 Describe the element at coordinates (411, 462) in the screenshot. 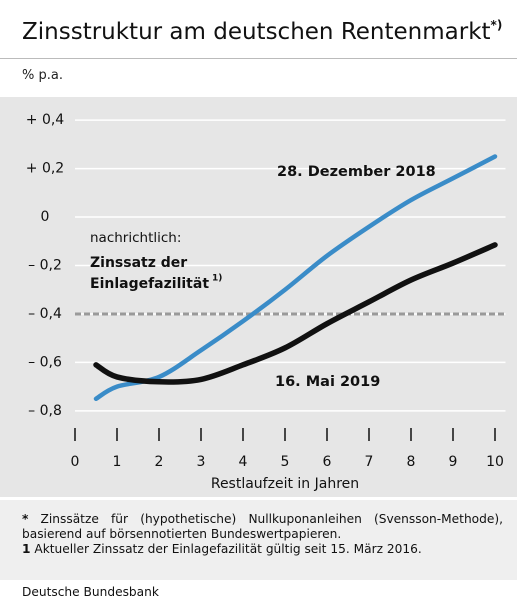

I see `x-tick-label: 8` at that location.